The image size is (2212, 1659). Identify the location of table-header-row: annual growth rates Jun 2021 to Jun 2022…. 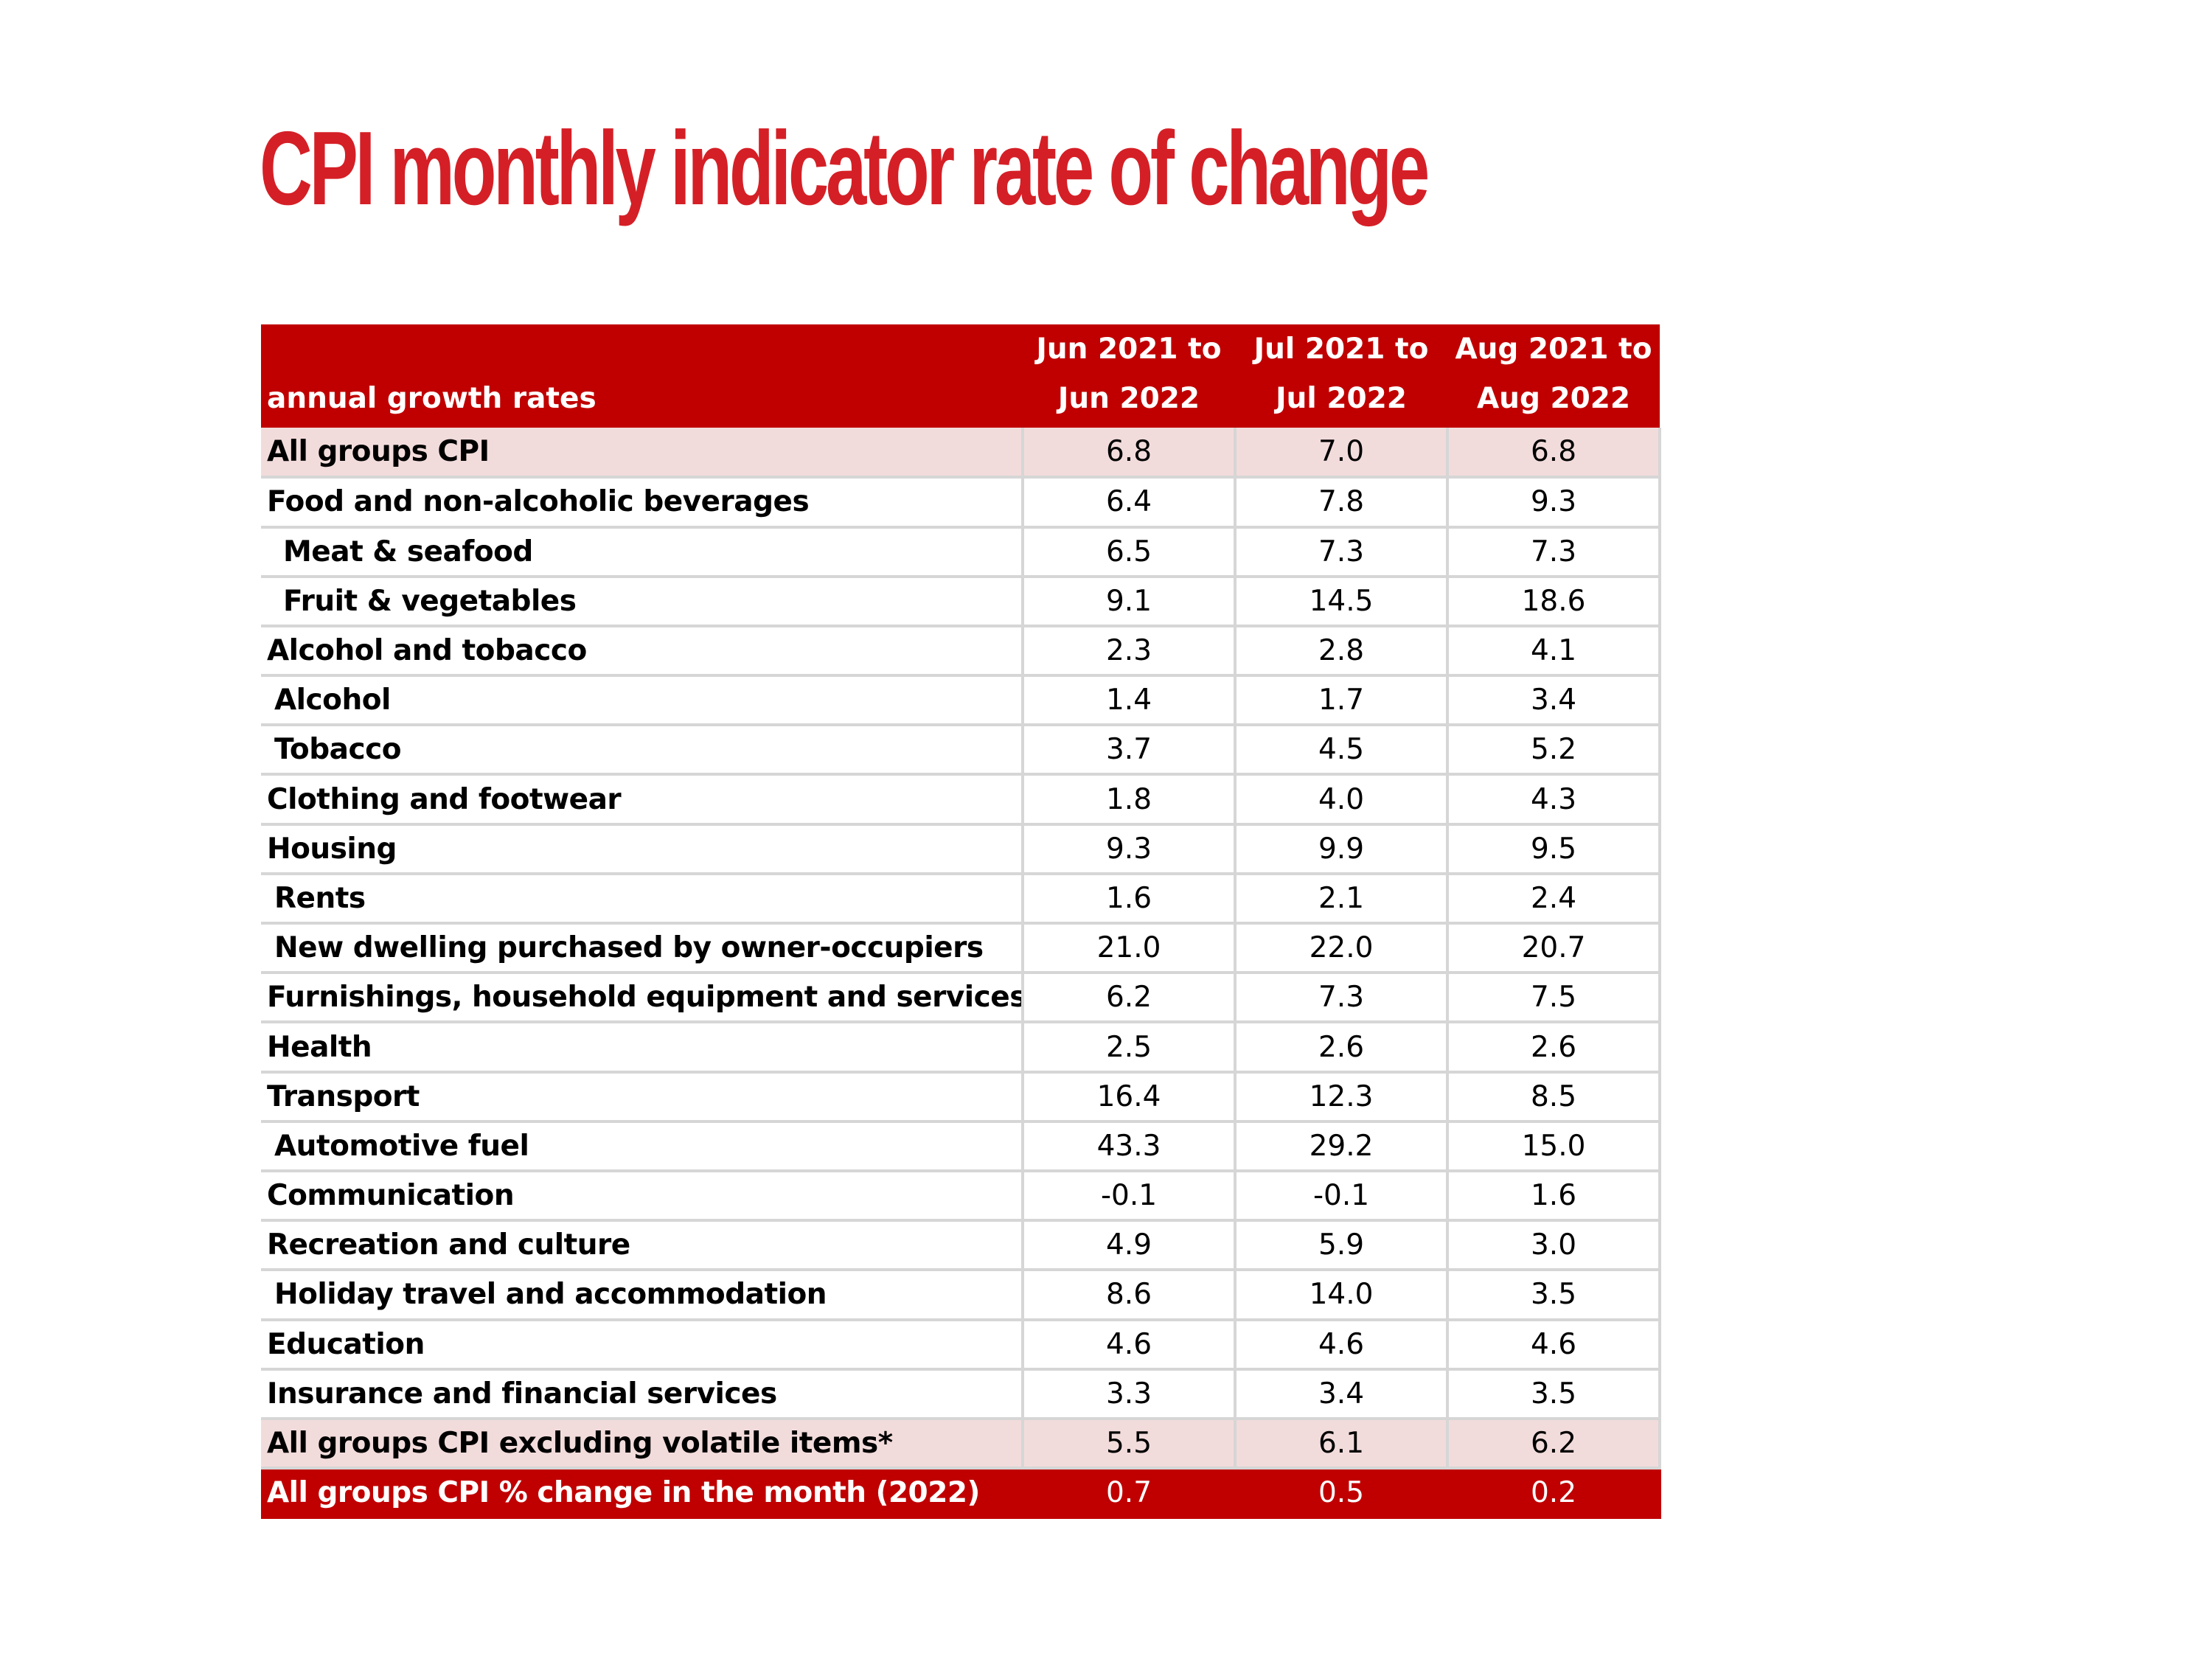
(960, 376).